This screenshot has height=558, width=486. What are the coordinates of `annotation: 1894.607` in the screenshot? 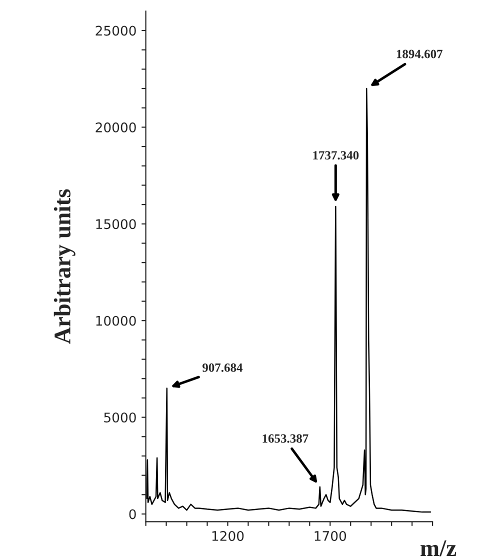 It's located at (419, 54).